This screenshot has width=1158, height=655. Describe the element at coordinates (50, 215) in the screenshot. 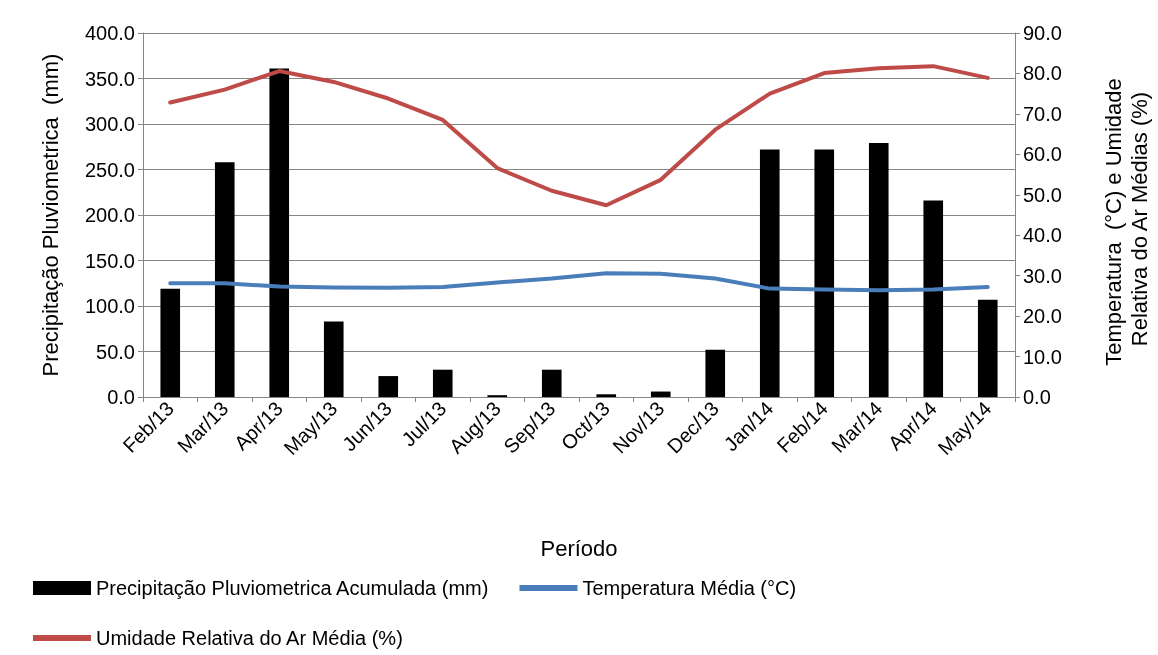

I see `y-axis-title: Precipitação Pluviometrica (mm)` at that location.